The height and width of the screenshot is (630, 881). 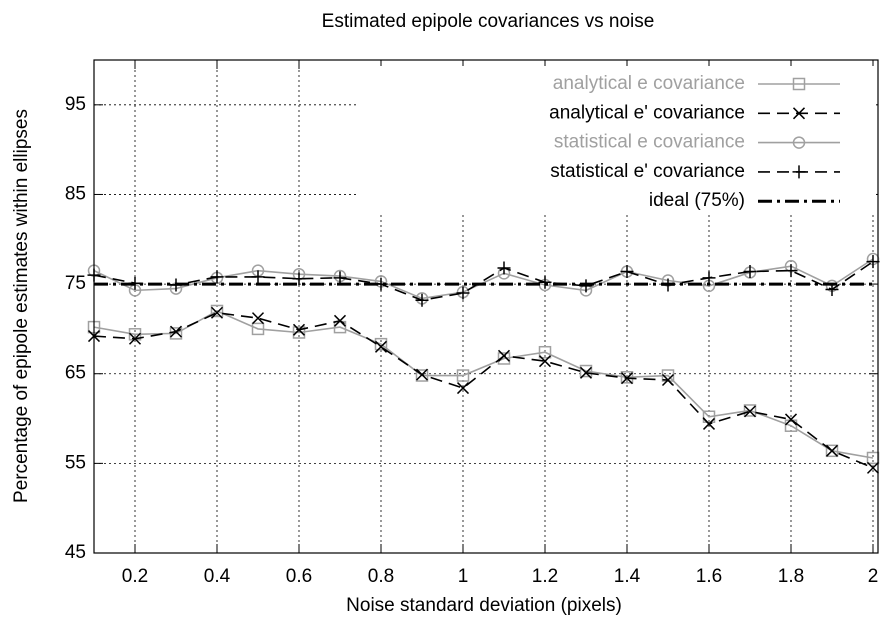 I want to click on x-tick-label: 0.6, so click(x=299, y=576).